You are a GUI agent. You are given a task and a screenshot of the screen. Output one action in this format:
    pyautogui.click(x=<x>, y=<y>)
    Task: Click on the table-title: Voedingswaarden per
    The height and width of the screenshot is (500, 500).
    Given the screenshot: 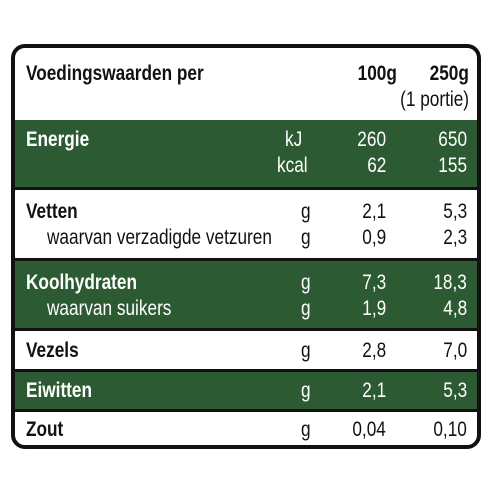 What is the action you would take?
    pyautogui.click(x=115, y=73)
    